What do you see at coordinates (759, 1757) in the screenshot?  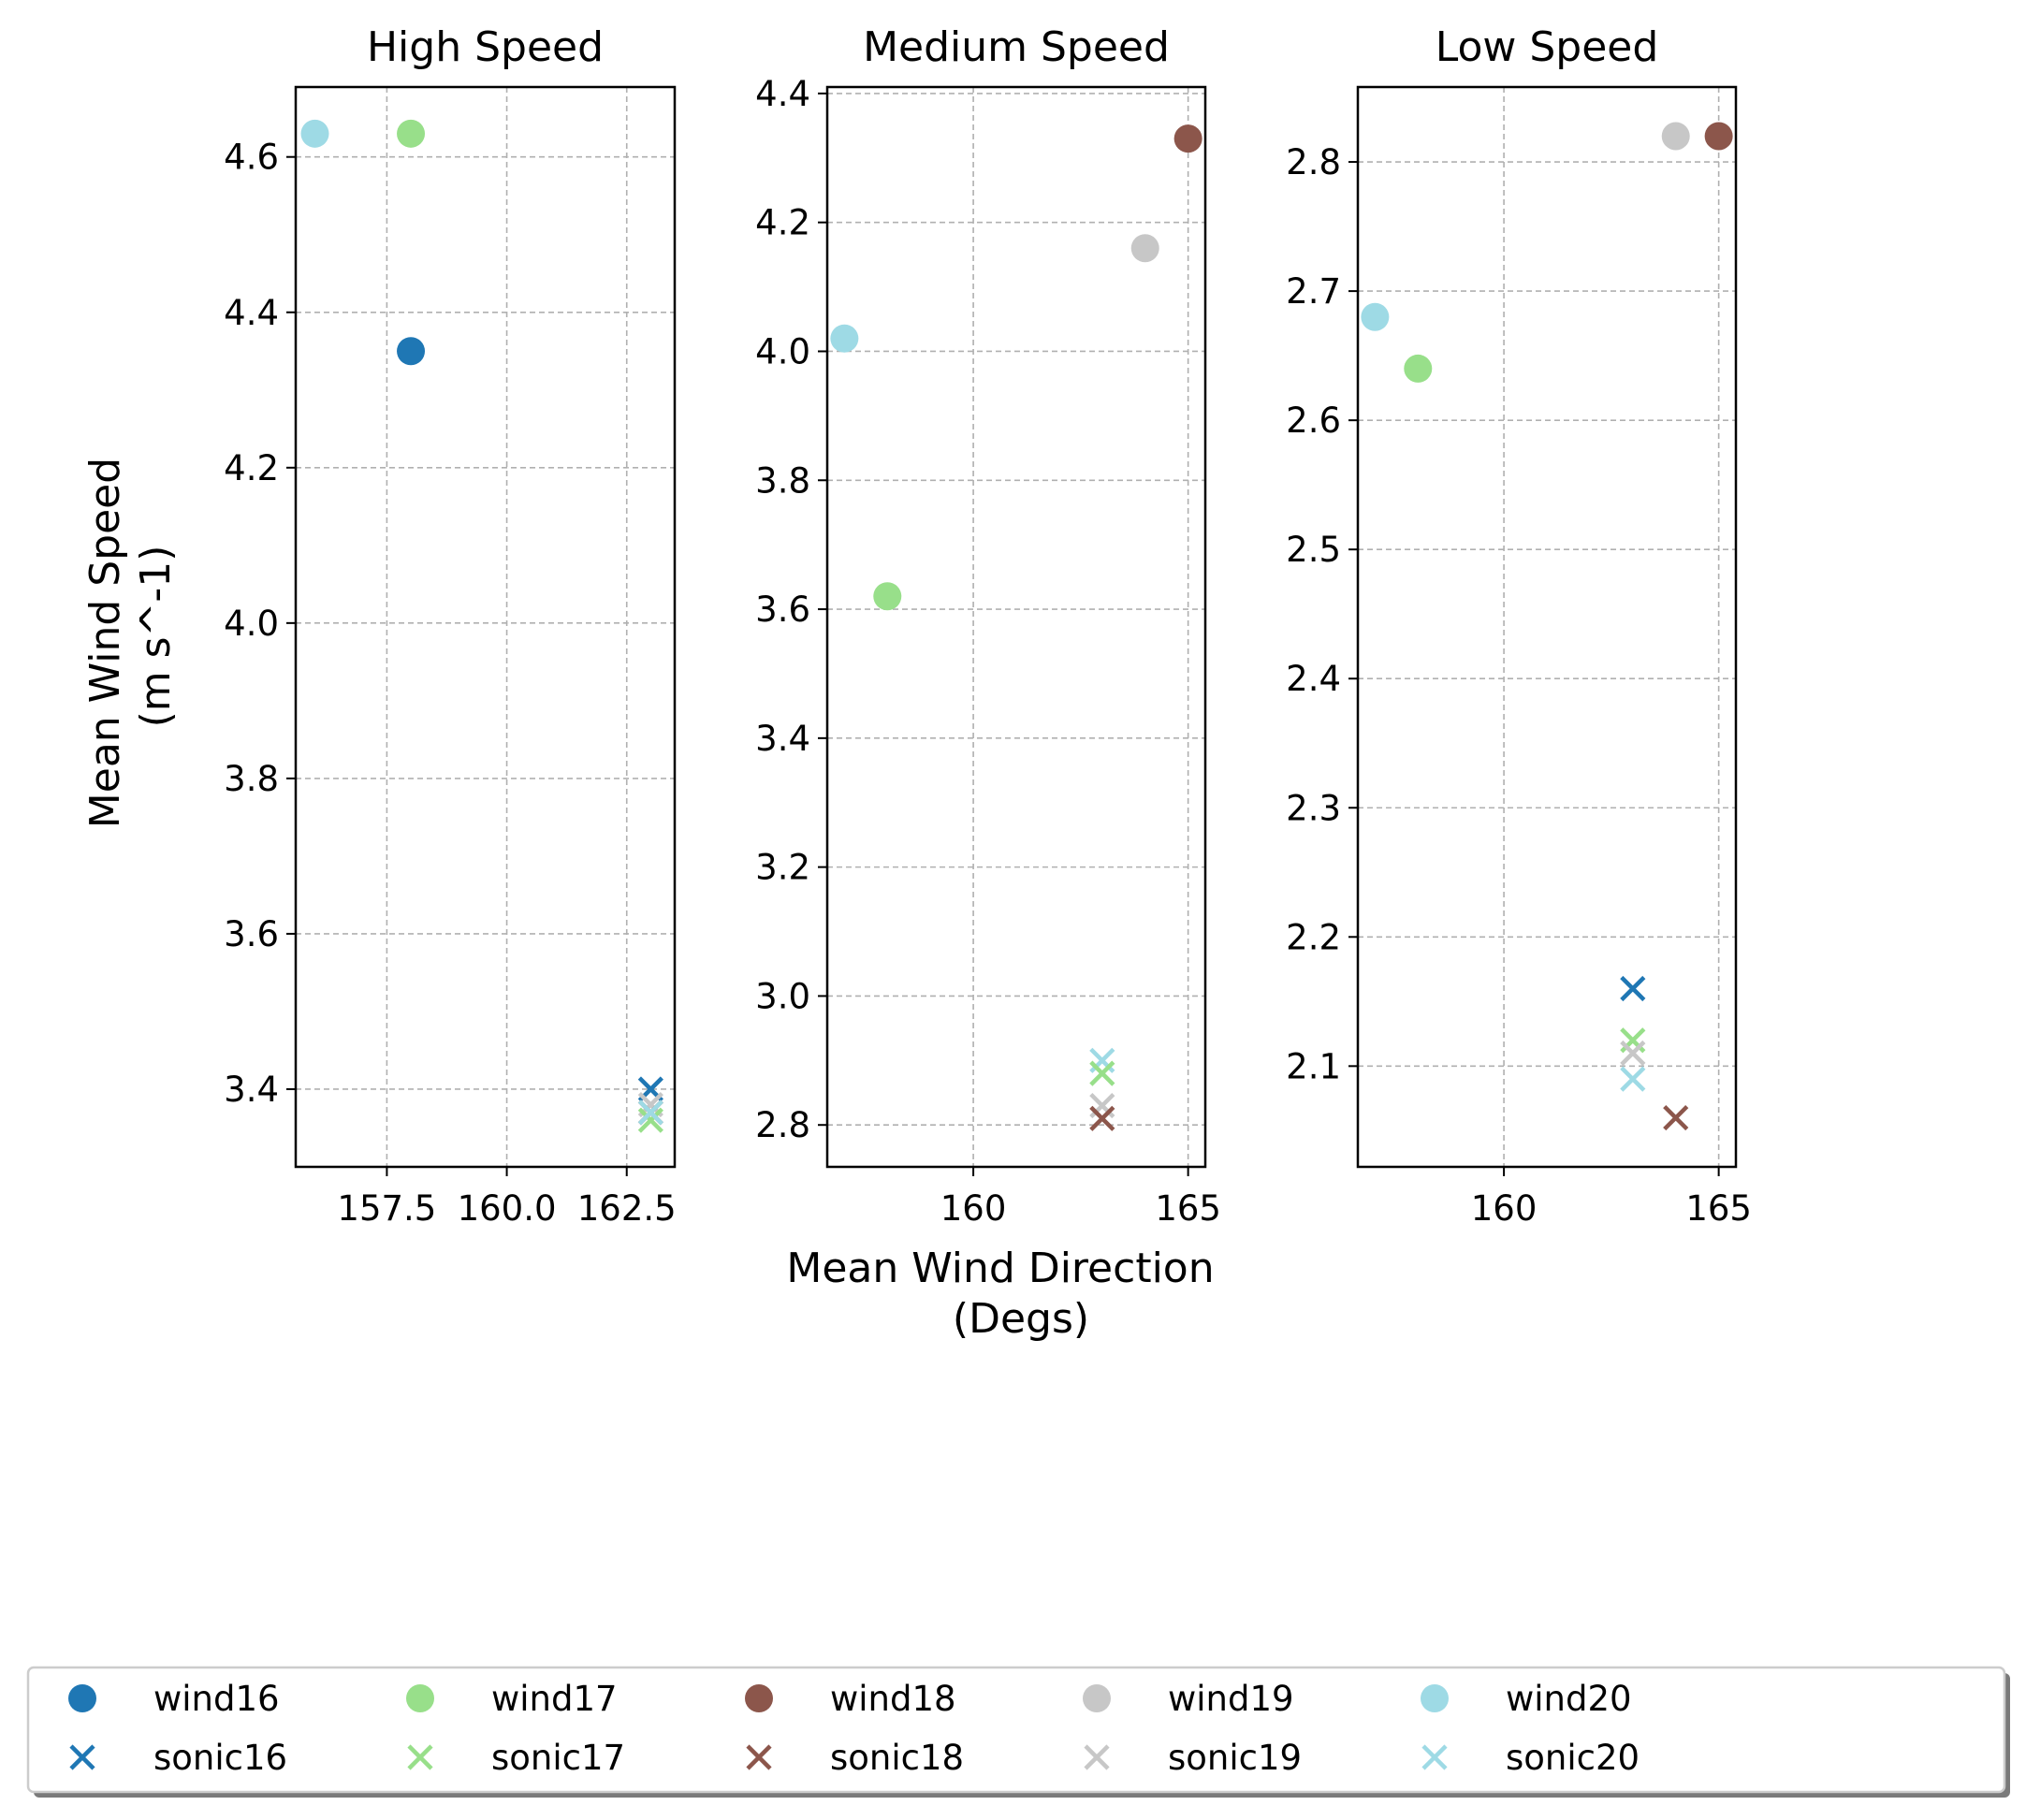 I see `legend-sonic18-marker` at bounding box center [759, 1757].